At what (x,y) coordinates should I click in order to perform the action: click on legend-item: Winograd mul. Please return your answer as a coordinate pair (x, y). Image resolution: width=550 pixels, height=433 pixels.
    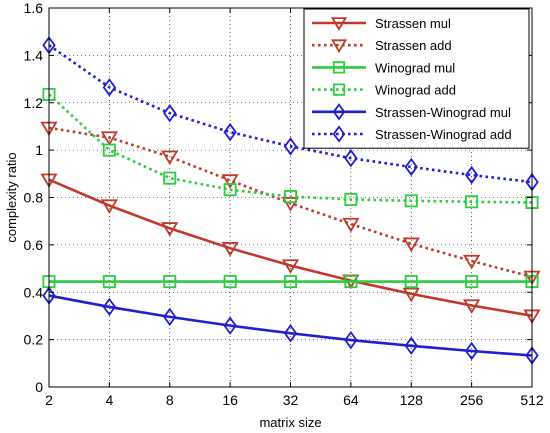
    Looking at the image, I should click on (383, 67).